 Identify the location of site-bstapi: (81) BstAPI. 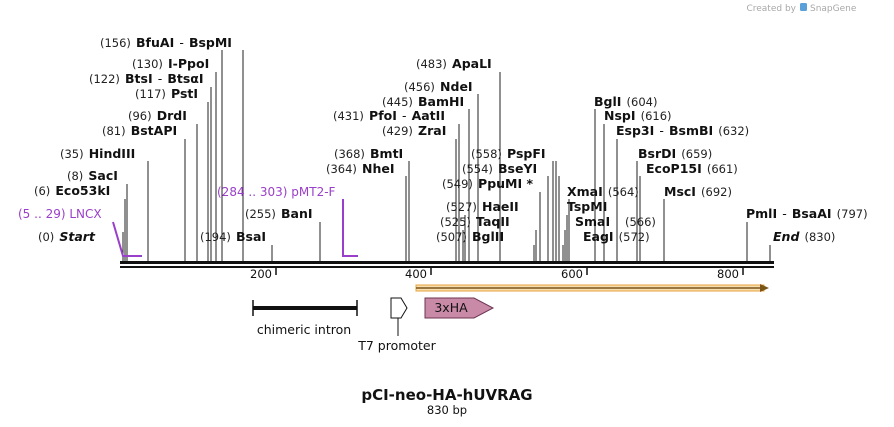
(139, 129).